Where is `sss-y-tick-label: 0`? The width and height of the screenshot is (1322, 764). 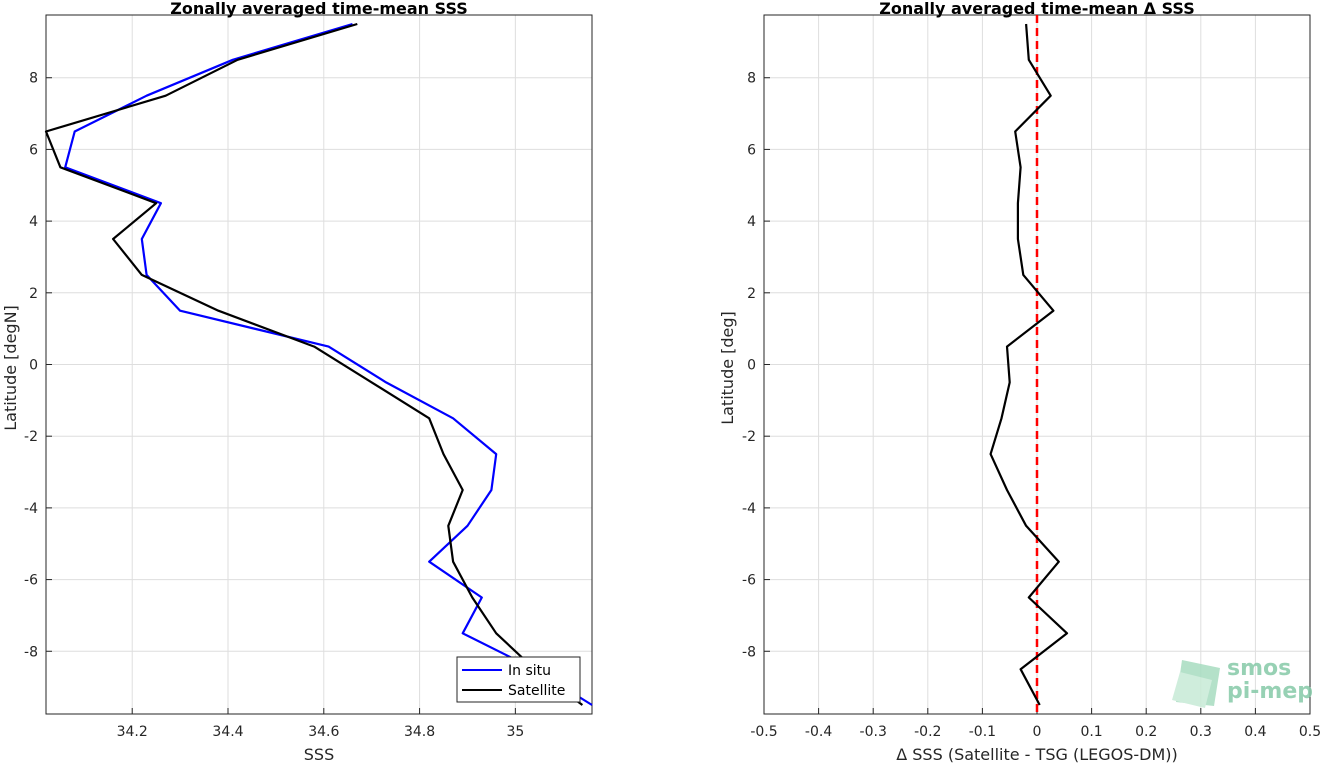 sss-y-tick-label: 0 is located at coordinates (33, 366).